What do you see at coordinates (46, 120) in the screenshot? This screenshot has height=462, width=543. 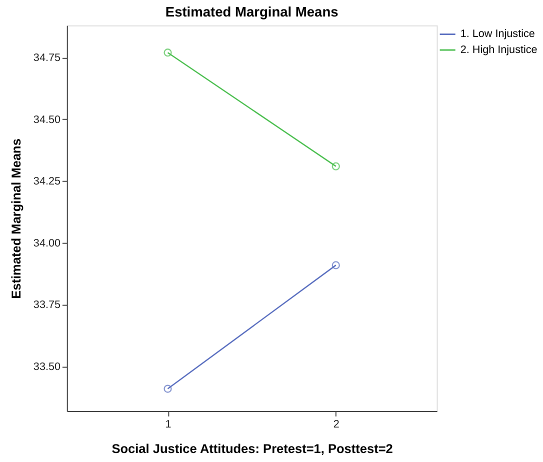 I see `y-tick-label: 34.50` at bounding box center [46, 120].